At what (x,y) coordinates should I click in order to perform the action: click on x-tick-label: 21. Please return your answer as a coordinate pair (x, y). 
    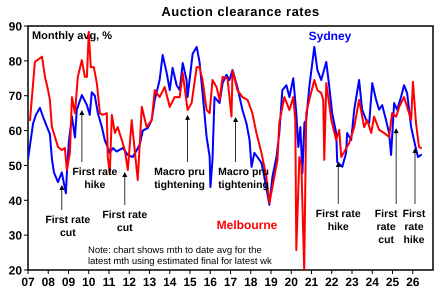
    Looking at the image, I should click on (311, 282).